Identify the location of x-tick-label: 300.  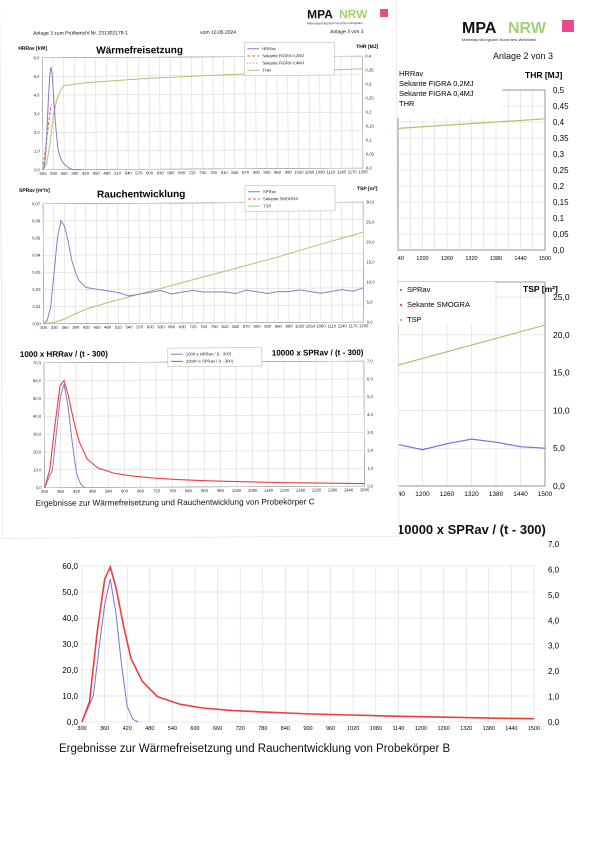
(45, 491).